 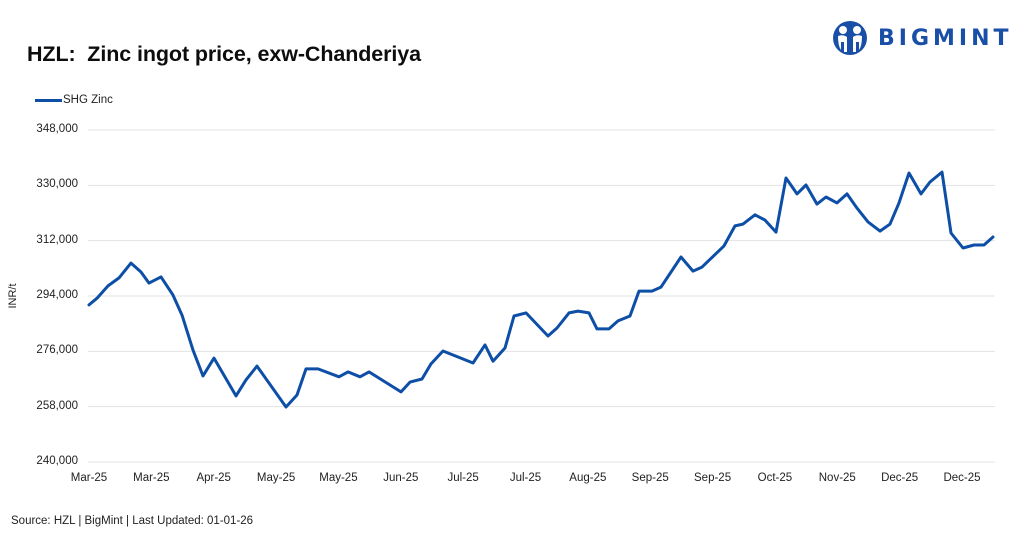 I want to click on logo-text: BIGMINT, so click(x=945, y=38).